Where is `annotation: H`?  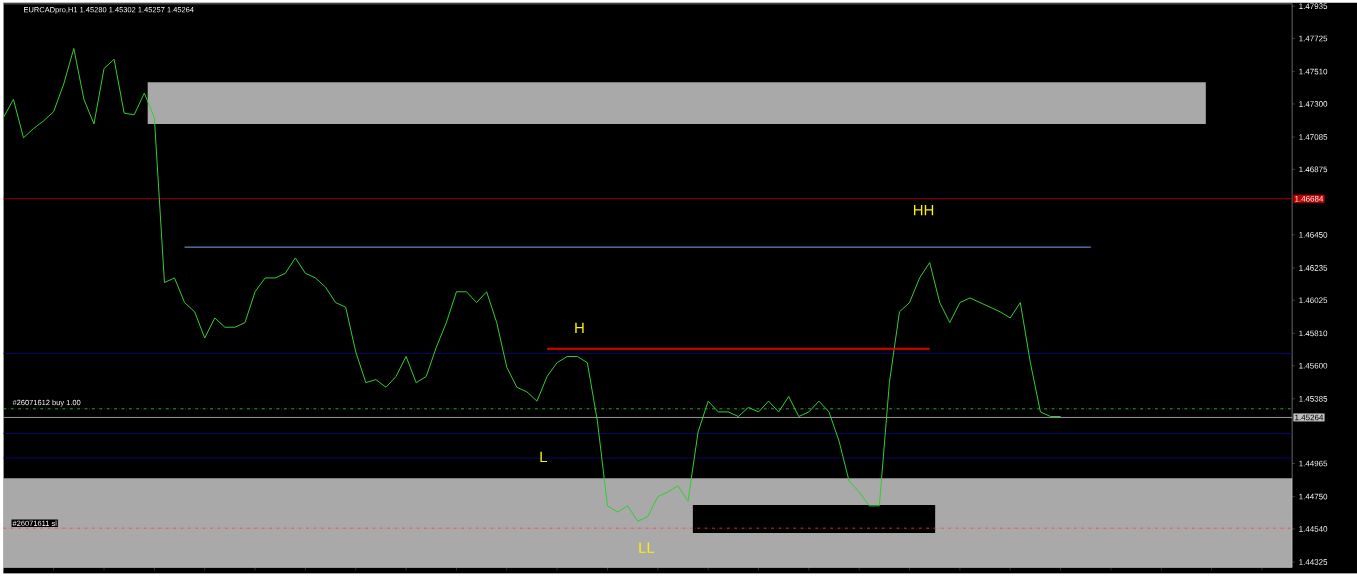 annotation: H is located at coordinates (579, 327).